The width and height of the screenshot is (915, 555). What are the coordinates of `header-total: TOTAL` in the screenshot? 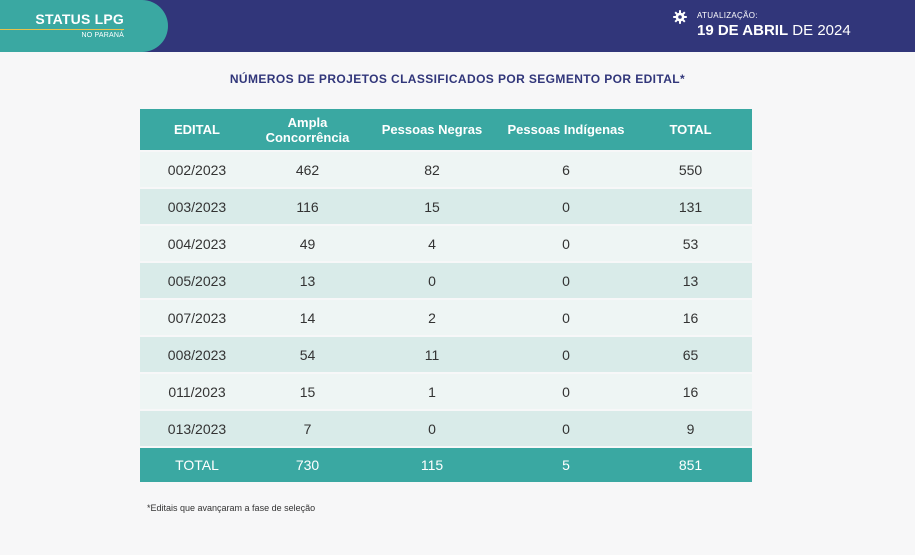 It's located at (690, 129).